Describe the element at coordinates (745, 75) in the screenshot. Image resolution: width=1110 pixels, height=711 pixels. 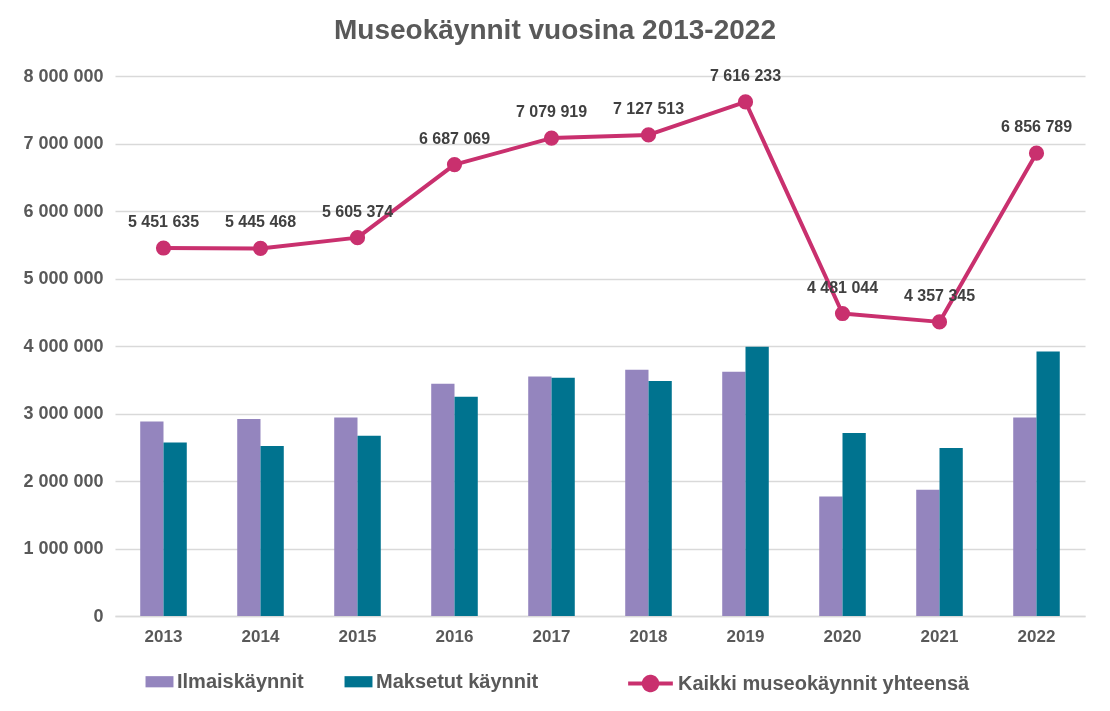
I see `data-label: 7 616 233` at that location.